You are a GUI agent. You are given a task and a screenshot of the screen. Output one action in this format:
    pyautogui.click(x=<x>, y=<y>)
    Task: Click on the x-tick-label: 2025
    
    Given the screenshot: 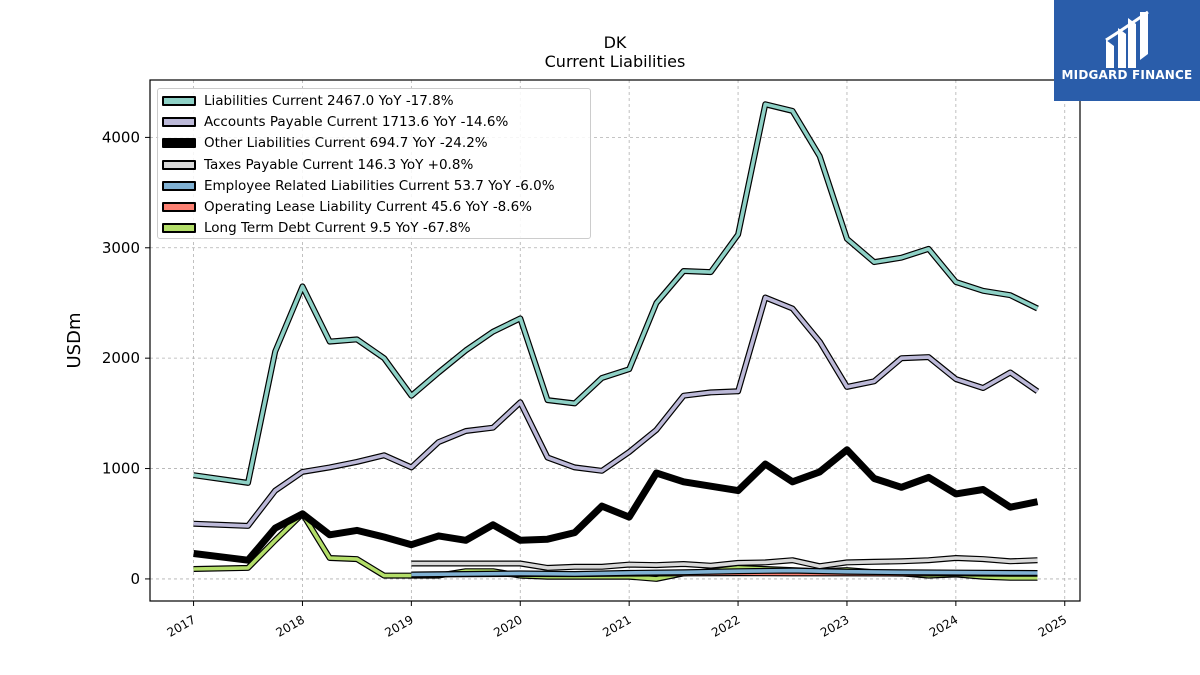 What is the action you would take?
    pyautogui.click(x=1052, y=625)
    